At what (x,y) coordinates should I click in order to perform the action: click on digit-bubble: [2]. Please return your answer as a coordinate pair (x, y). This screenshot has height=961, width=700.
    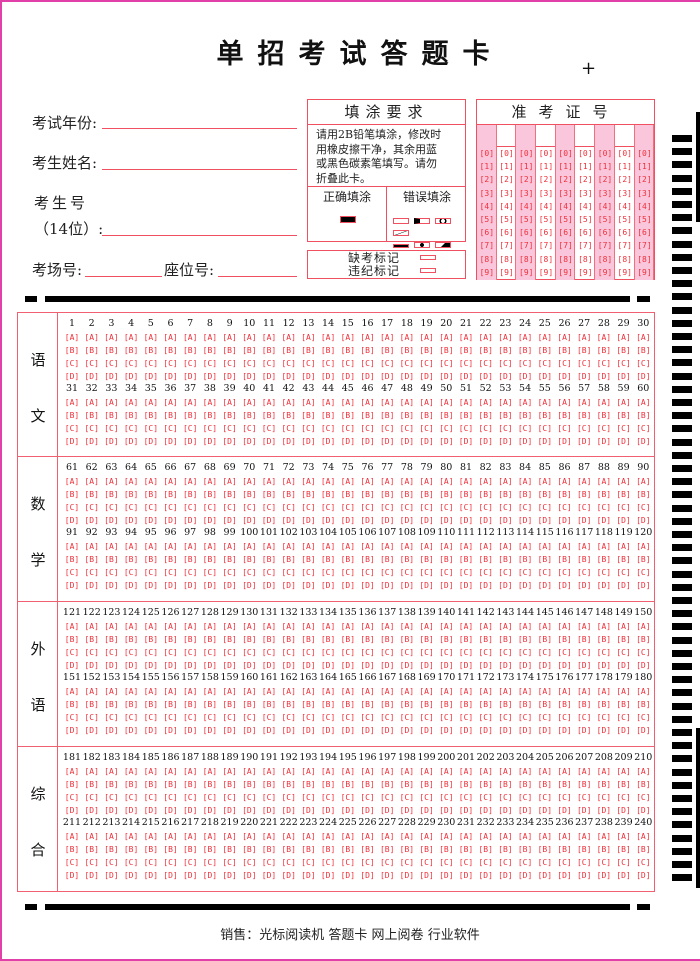
    Looking at the image, I should click on (506, 180).